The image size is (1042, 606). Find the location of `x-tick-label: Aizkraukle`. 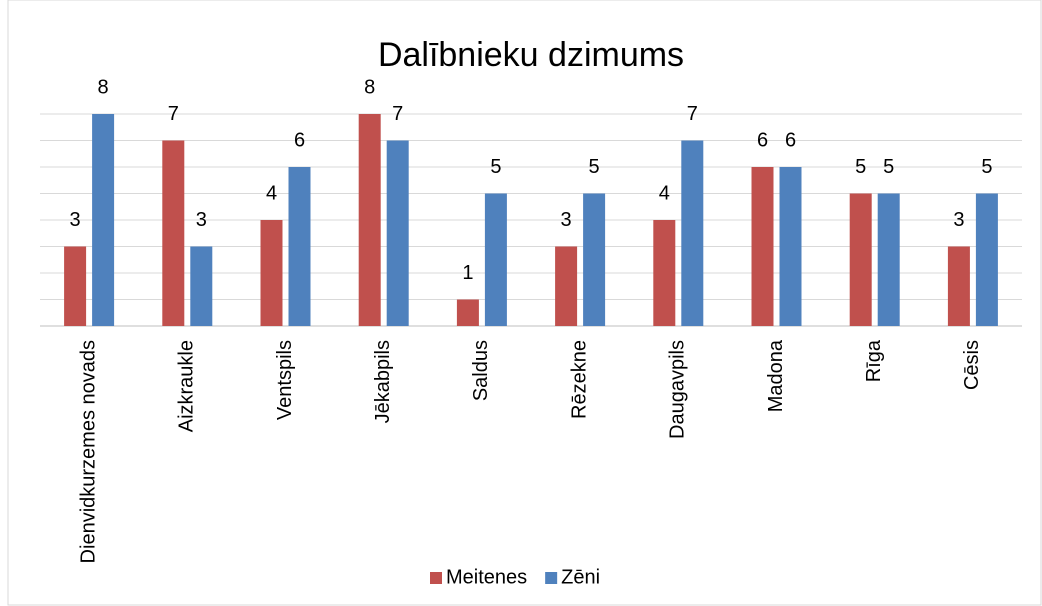

x-tick-label: Aizkraukle is located at coordinates (187, 386).